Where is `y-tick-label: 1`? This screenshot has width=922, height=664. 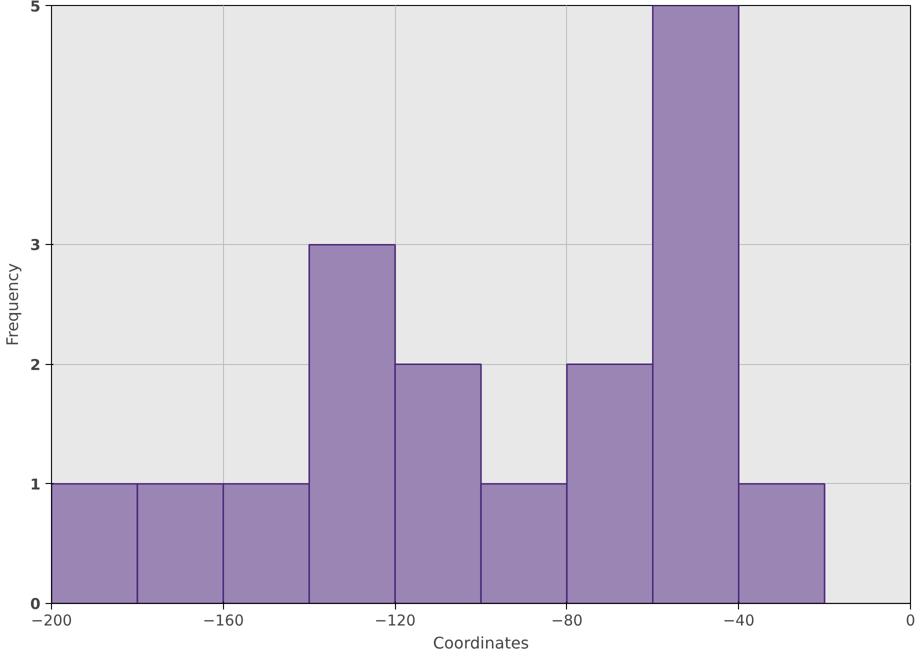 y-tick-label: 1 is located at coordinates (35, 484).